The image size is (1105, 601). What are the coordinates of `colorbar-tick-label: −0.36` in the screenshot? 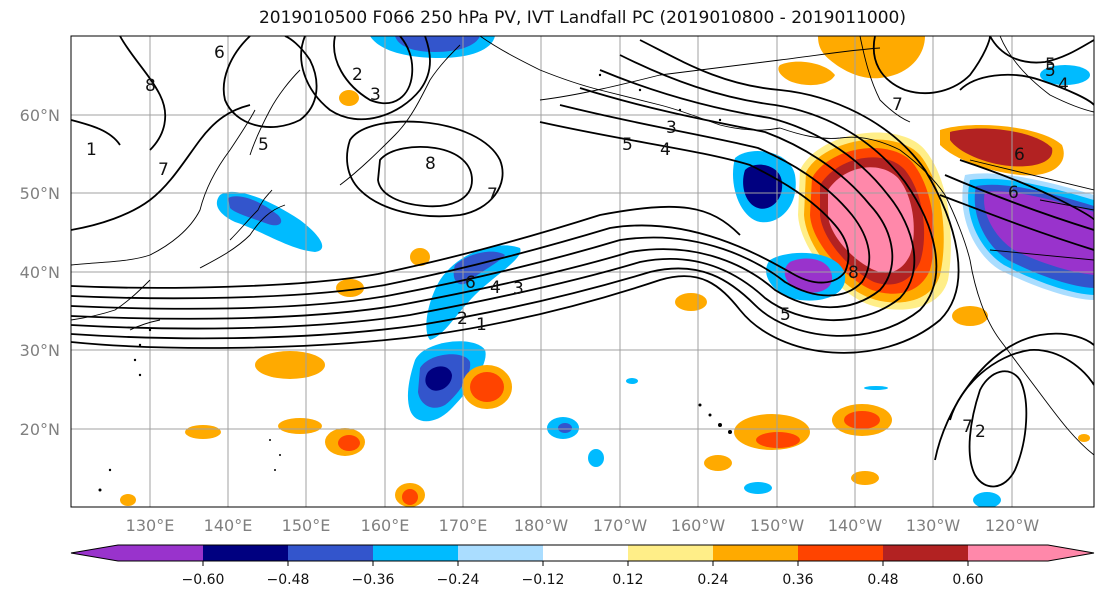 It's located at (373, 580).